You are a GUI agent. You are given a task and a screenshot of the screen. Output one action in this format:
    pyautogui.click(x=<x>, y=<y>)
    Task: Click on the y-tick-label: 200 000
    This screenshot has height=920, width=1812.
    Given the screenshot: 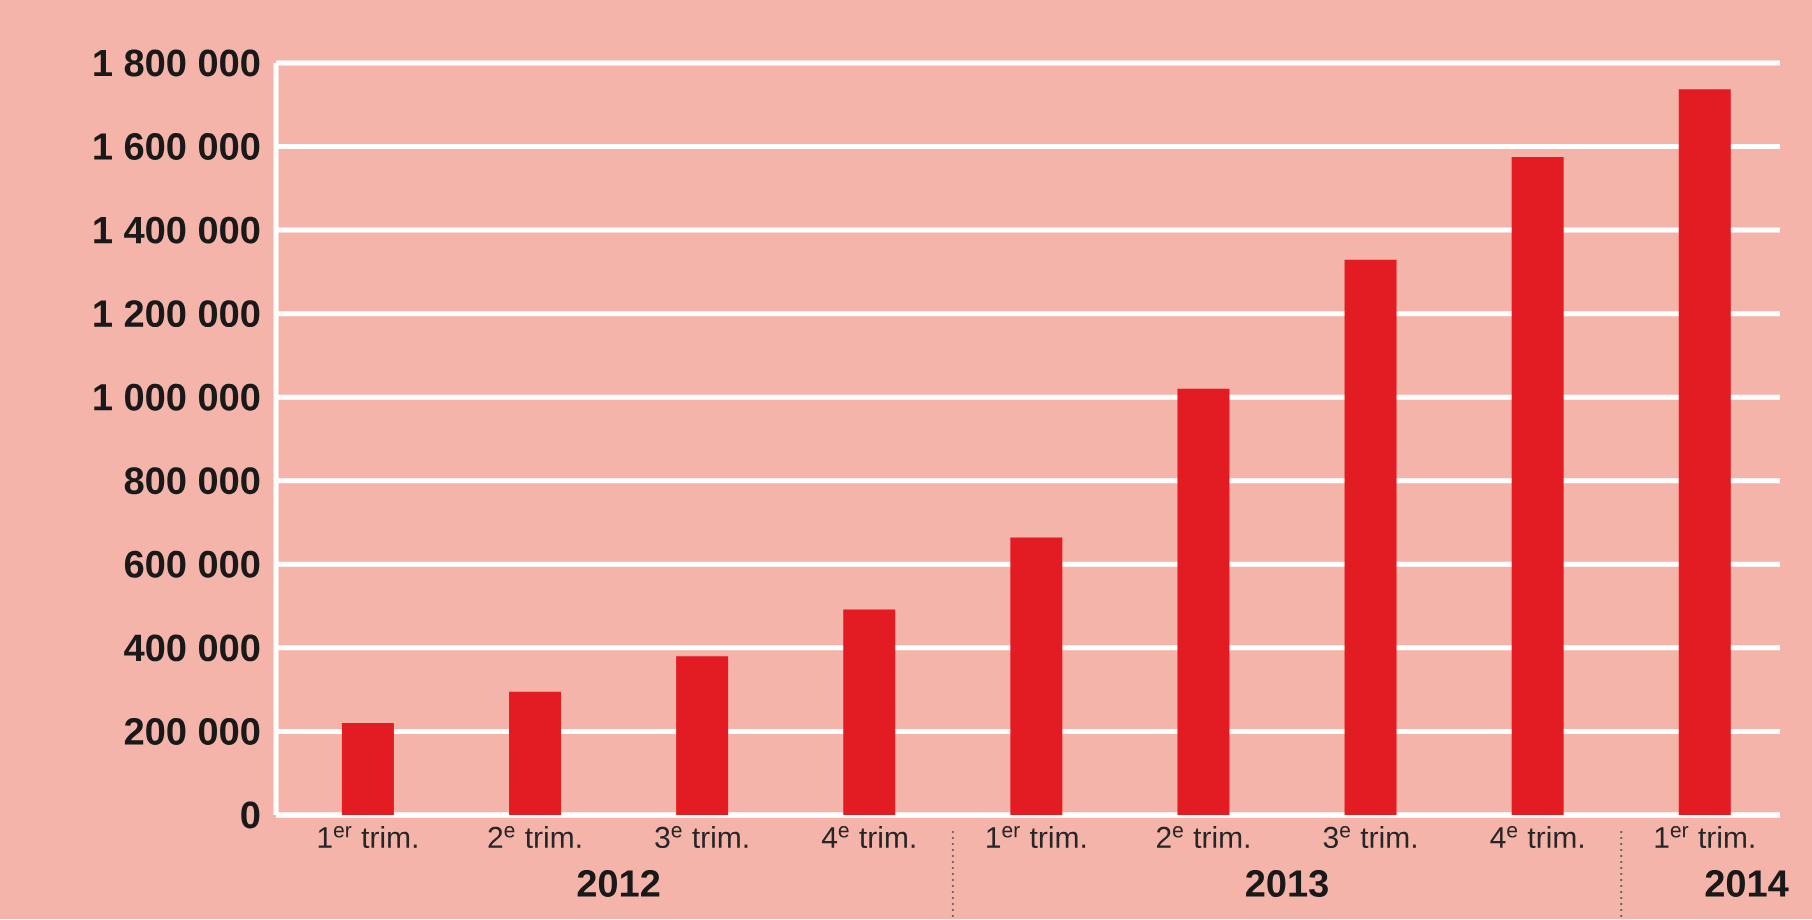 What is the action you would take?
    pyautogui.click(x=192, y=731)
    